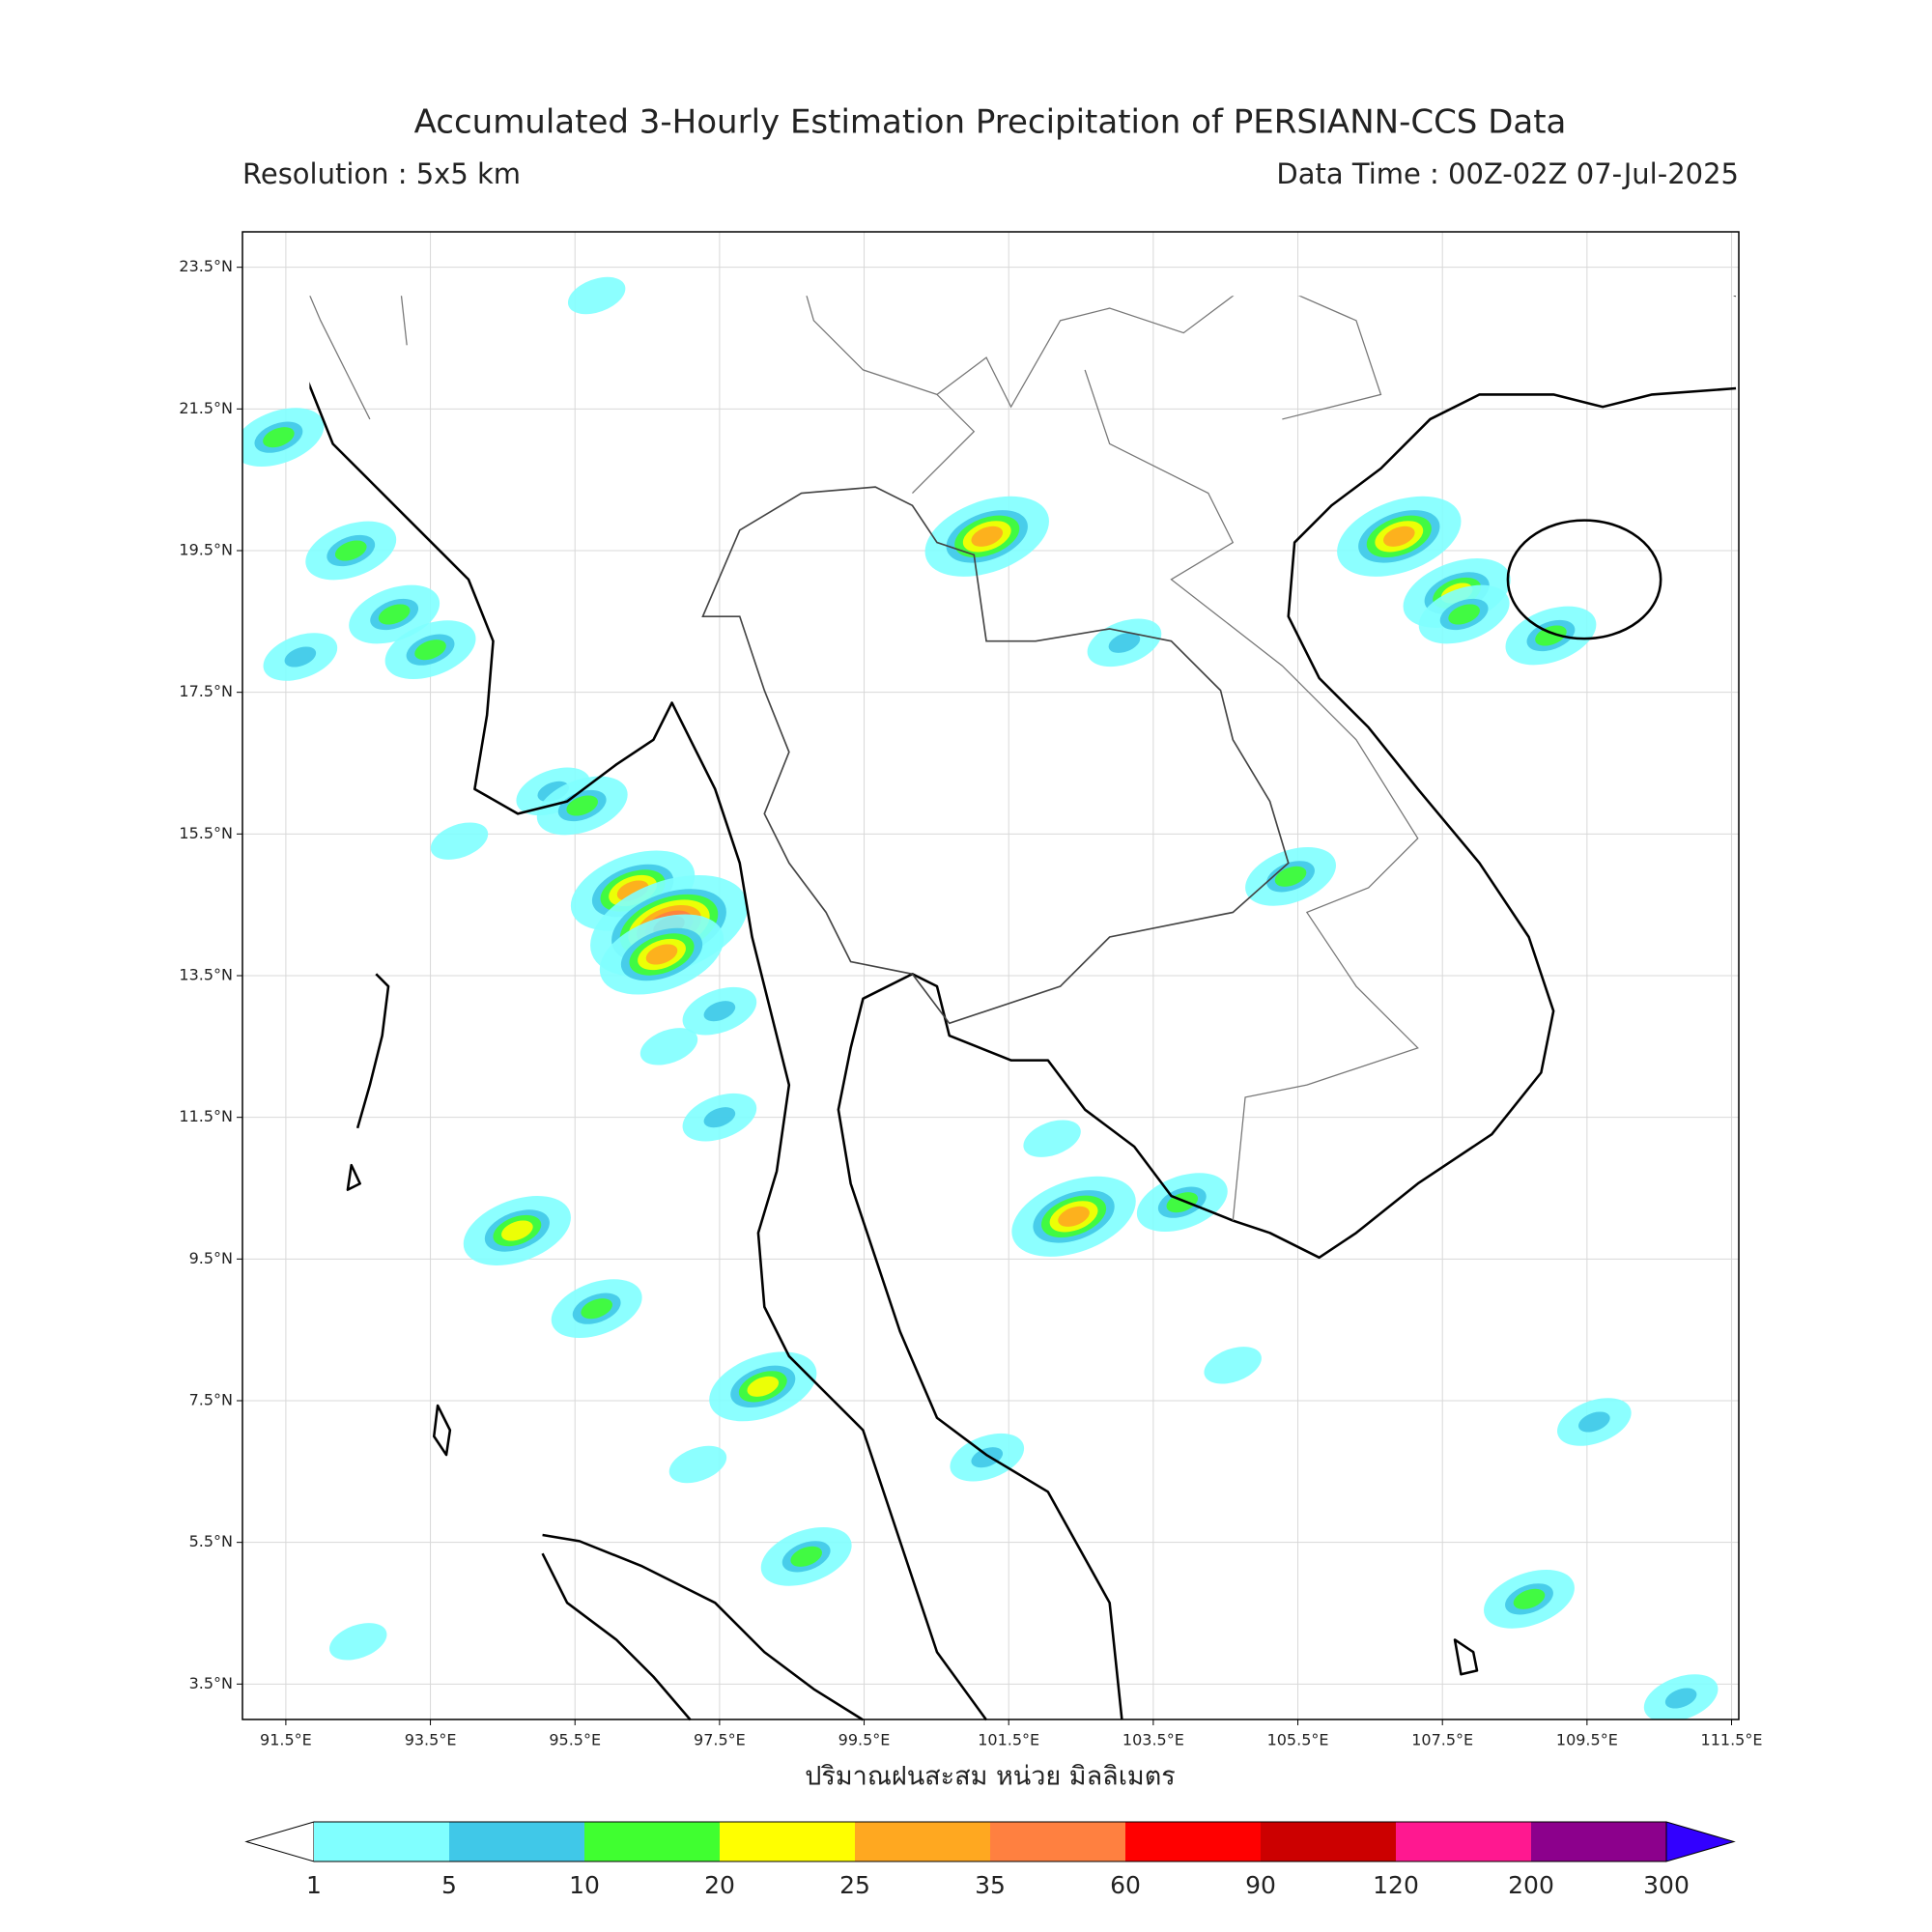  I want to click on y-tick-label: 21.5°N, so click(206, 408).